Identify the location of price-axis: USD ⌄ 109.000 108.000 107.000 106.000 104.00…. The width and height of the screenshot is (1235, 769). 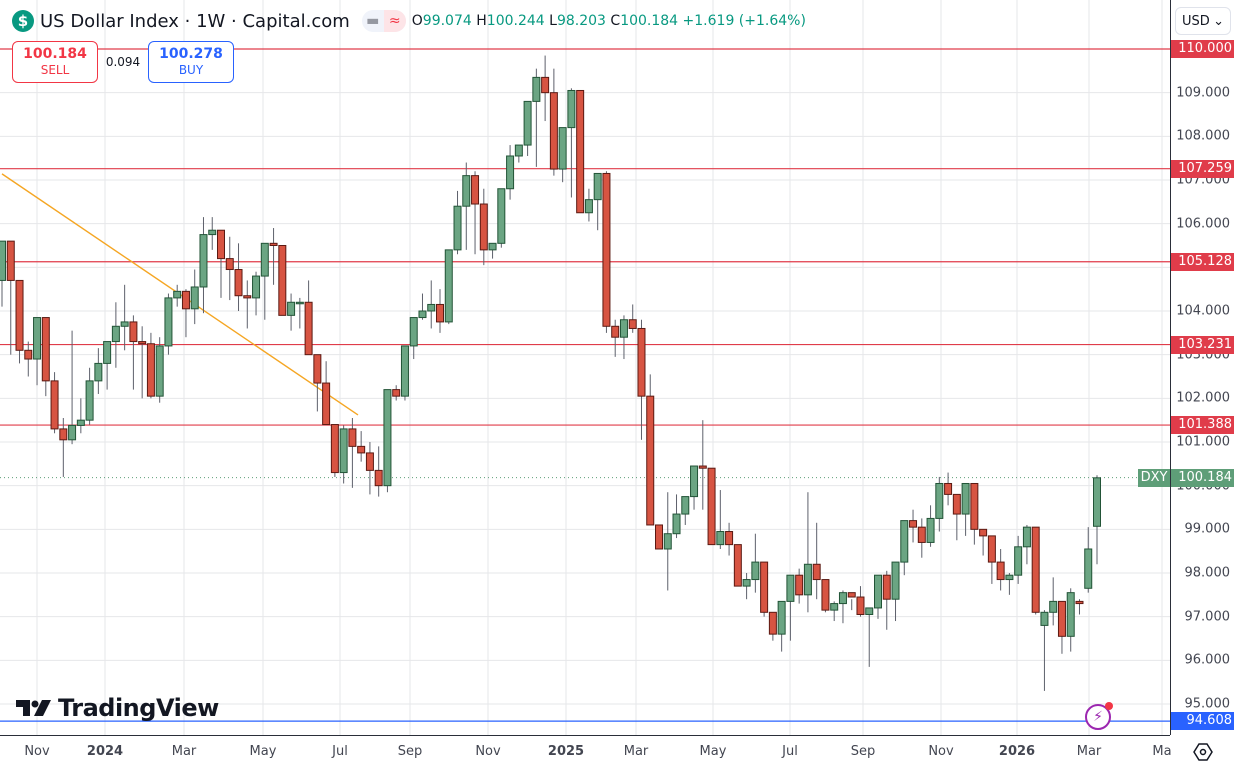
(1202, 367).